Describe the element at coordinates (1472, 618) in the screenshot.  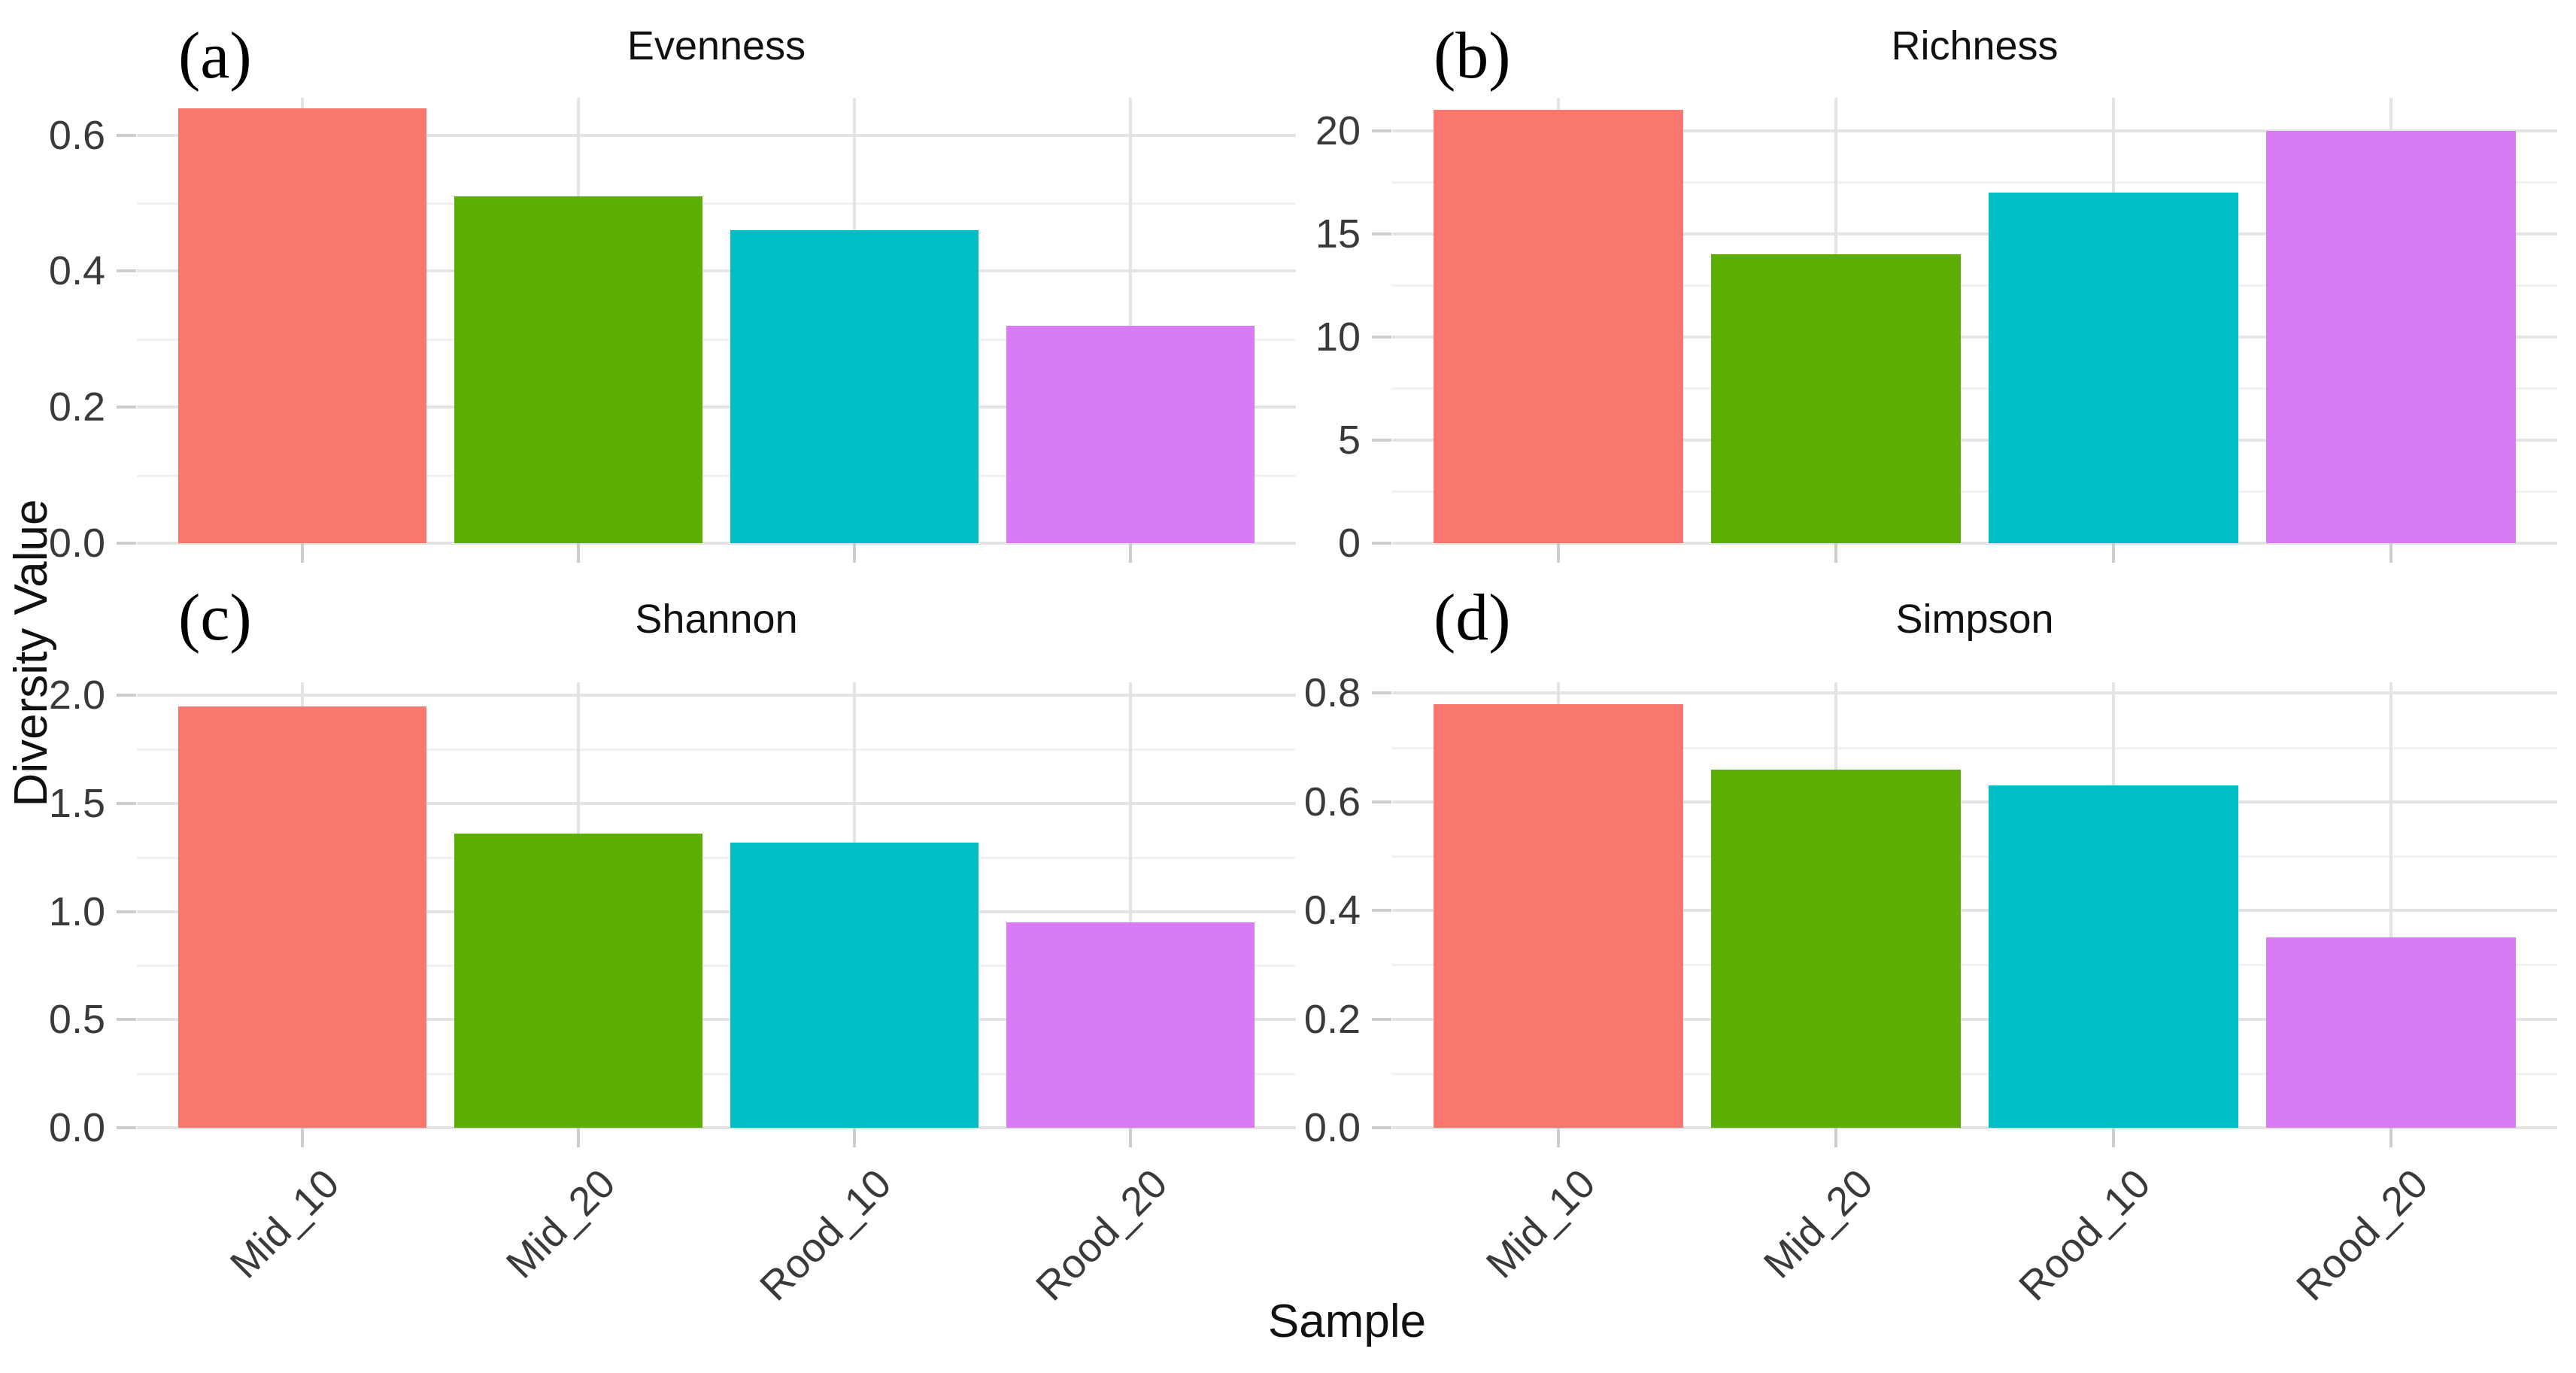
I see `panel-d-tag: (d)` at that location.